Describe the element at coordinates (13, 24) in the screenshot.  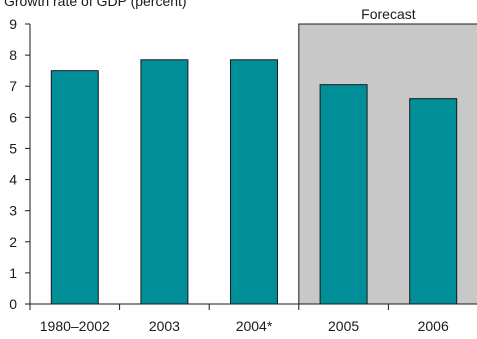
I see `y-tick-label: 9` at that location.